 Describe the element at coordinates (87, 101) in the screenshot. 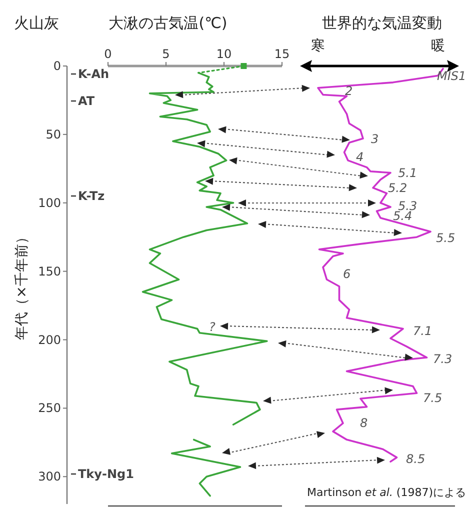

I see `text: AT` at that location.